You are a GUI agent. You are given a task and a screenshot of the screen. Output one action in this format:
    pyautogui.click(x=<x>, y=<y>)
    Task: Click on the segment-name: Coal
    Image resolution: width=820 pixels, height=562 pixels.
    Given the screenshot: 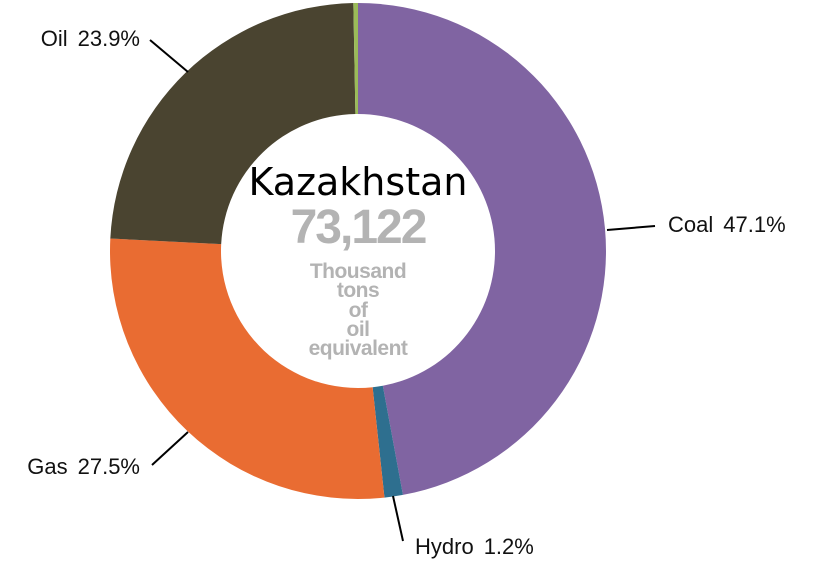 What is the action you would take?
    pyautogui.click(x=690, y=224)
    